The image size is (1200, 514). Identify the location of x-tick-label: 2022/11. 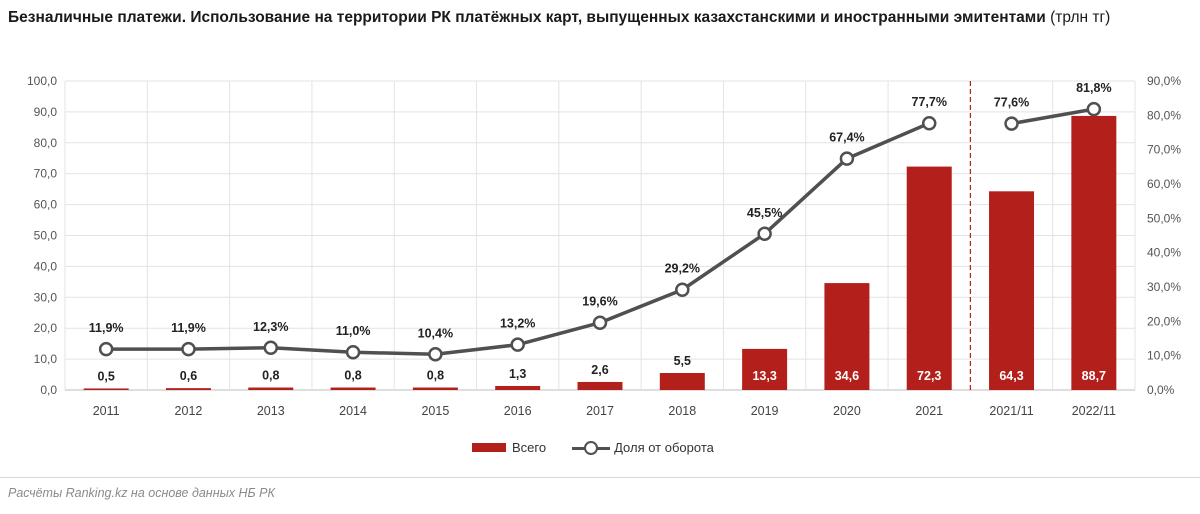
(1094, 411).